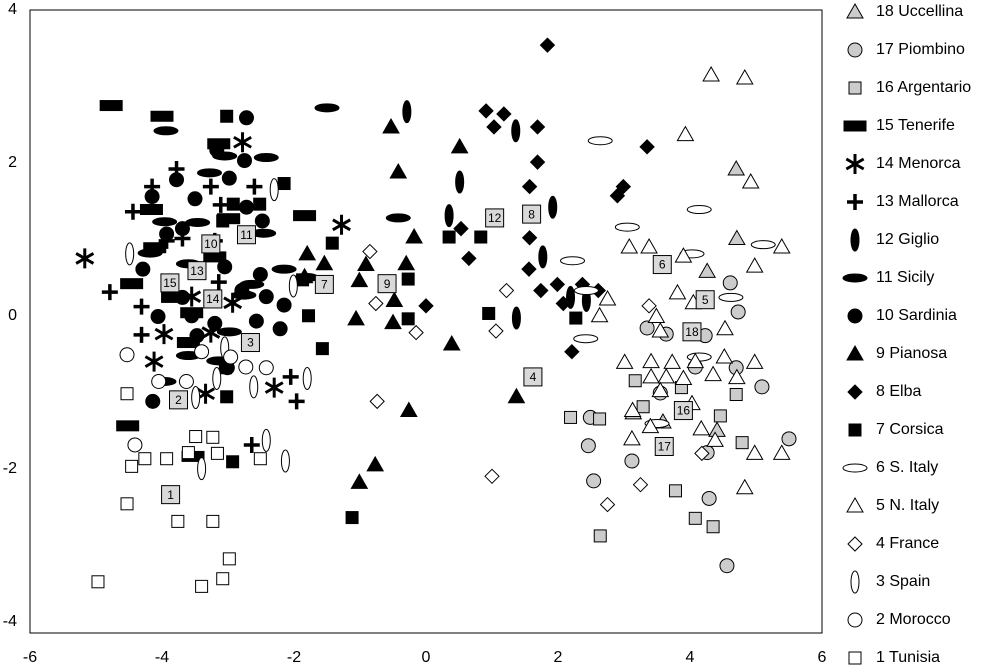  I want to click on centroid-label: 5, so click(705, 300).